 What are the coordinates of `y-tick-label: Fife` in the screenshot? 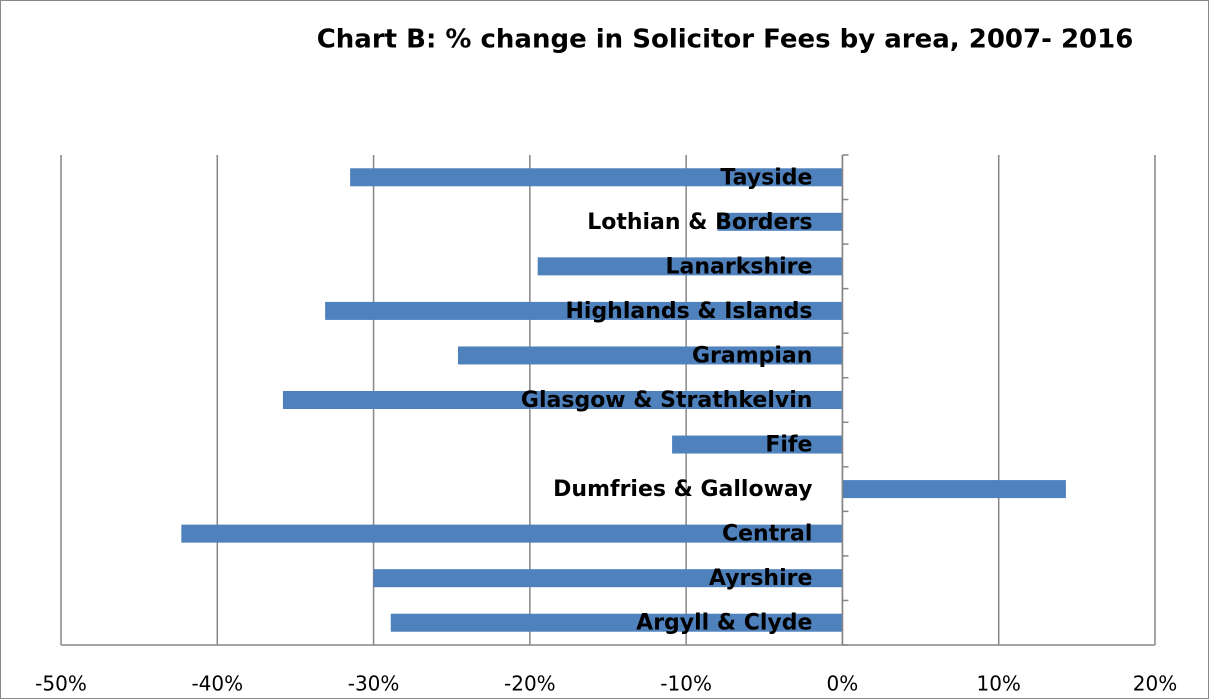 It's located at (788, 445).